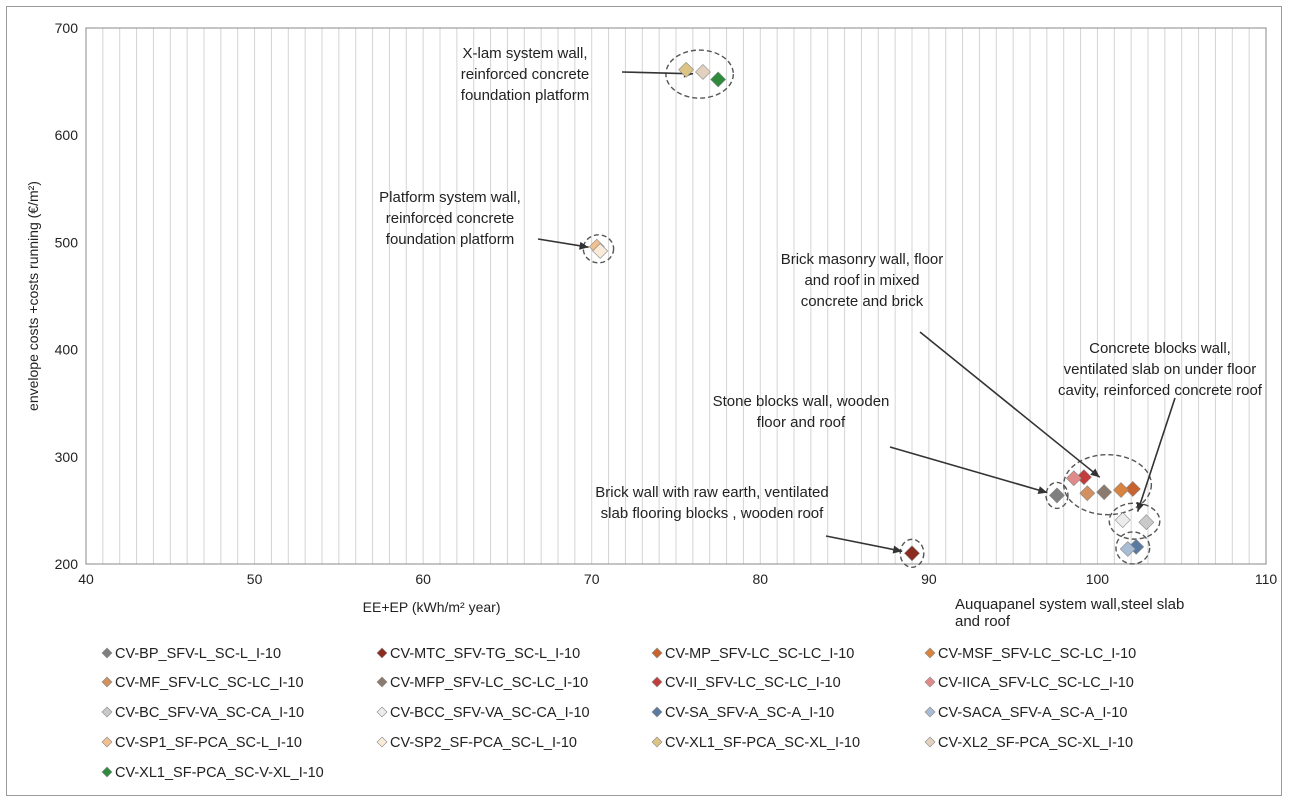 The image size is (1290, 804). Describe the element at coordinates (33, 296) in the screenshot. I see `y-axis-label: envelope costs +costs running (€/m²)` at that location.